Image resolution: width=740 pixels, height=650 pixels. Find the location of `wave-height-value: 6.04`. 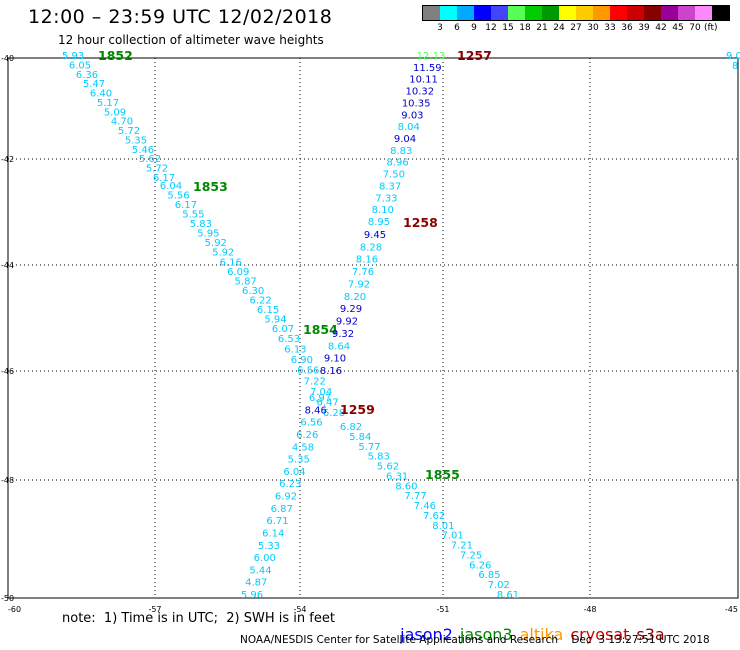

wave-height-value: 6.04 is located at coordinates (294, 472).